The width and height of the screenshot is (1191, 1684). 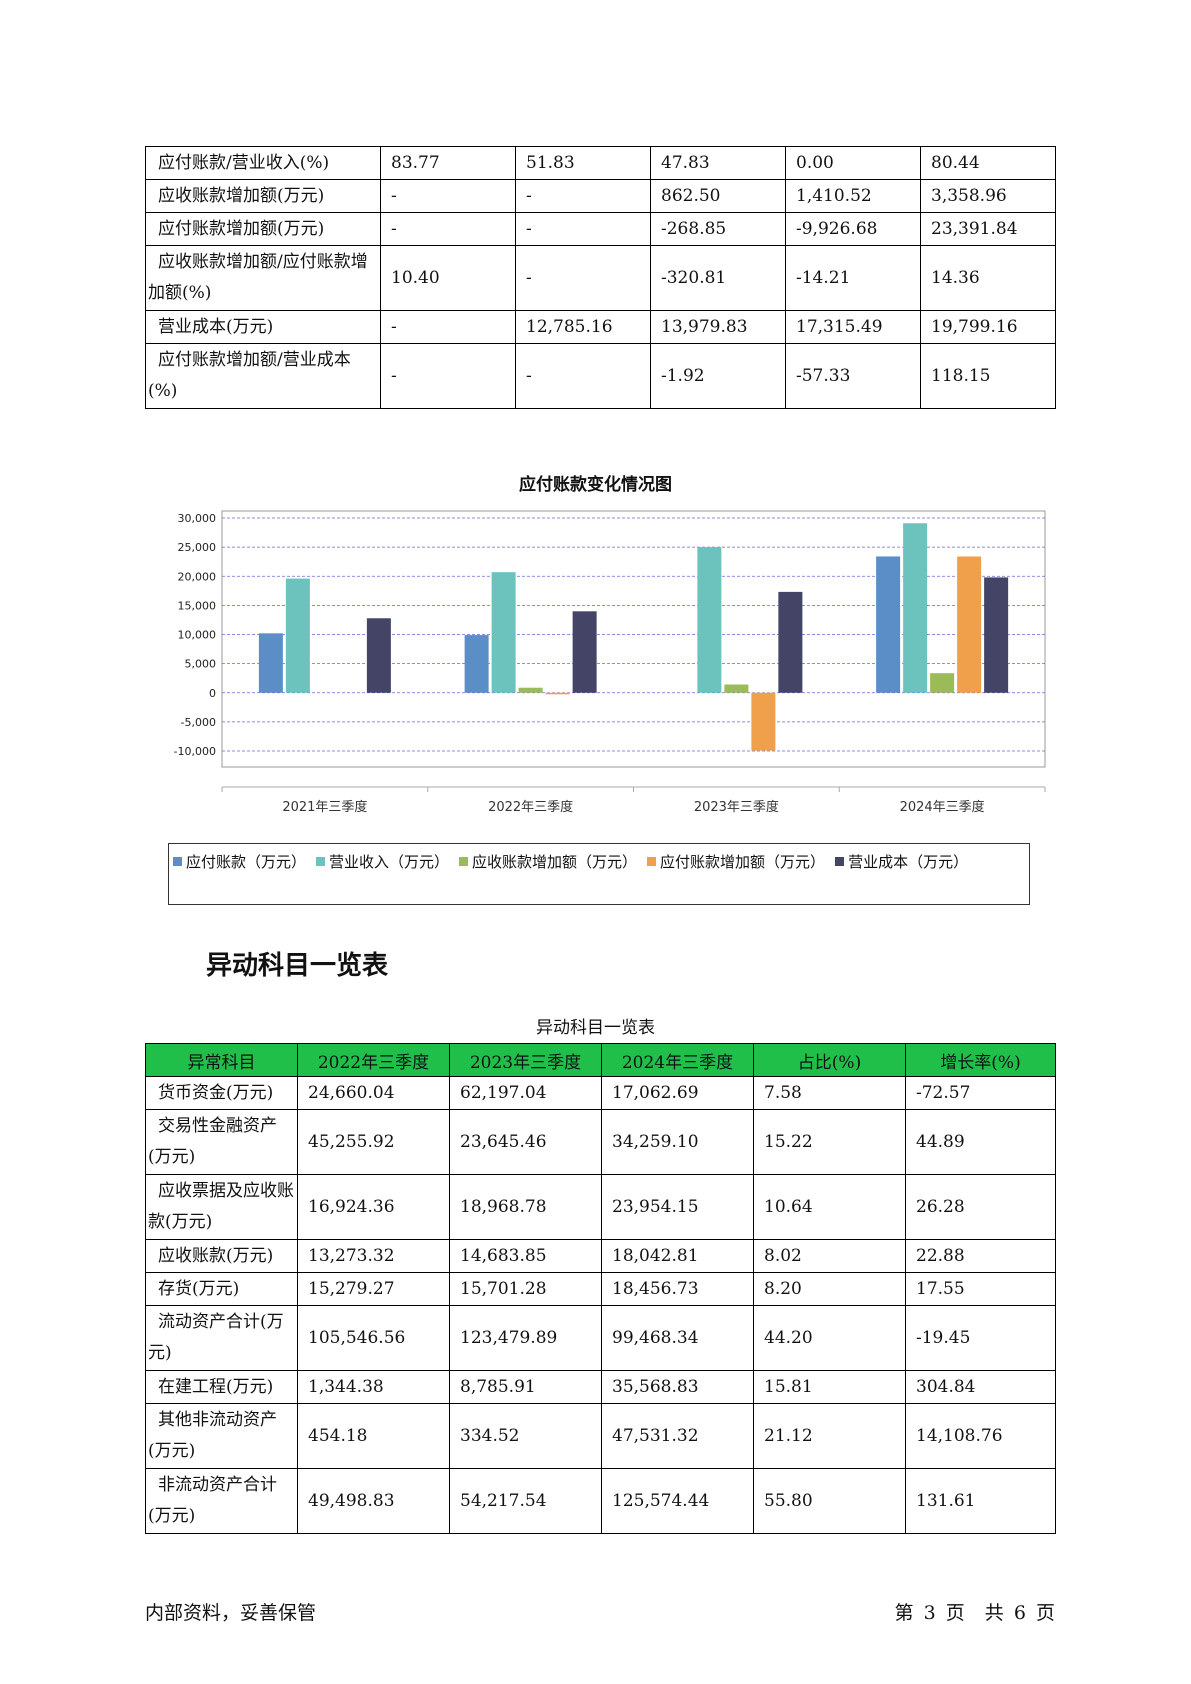 What do you see at coordinates (595, 1028) in the screenshot?
I see `table-caption: 异动科目一览表` at bounding box center [595, 1028].